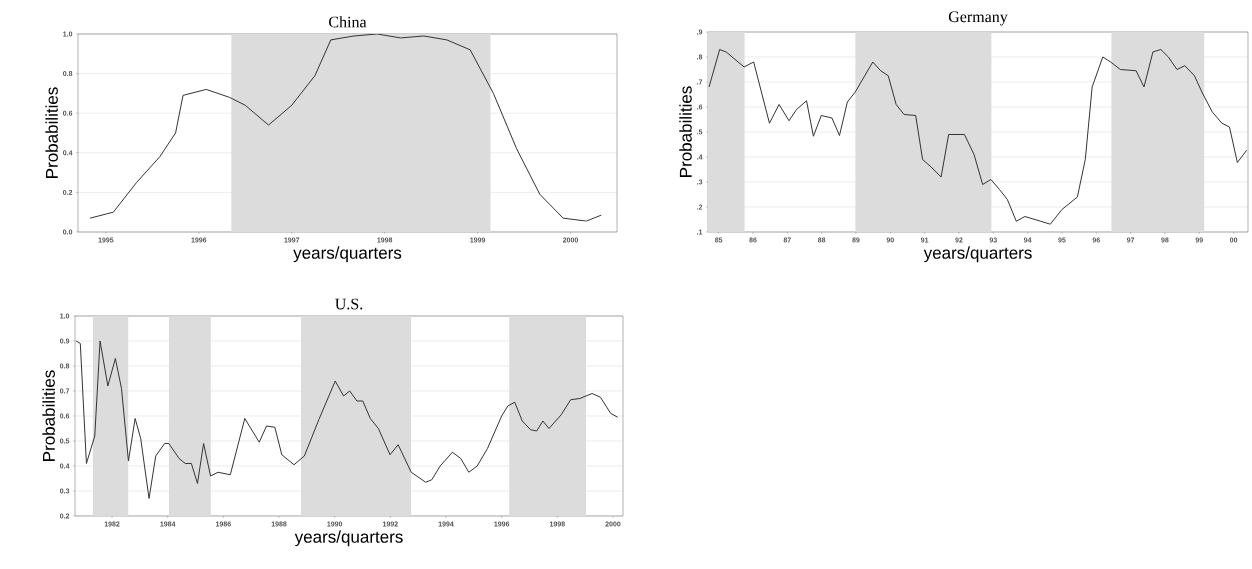  Describe the element at coordinates (978, 18) in the screenshot. I see `chart-title: Germany` at that location.